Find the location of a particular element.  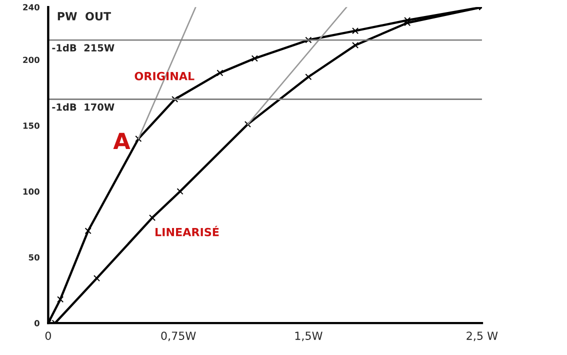

x-tick-label: 0,75W is located at coordinates (178, 337).